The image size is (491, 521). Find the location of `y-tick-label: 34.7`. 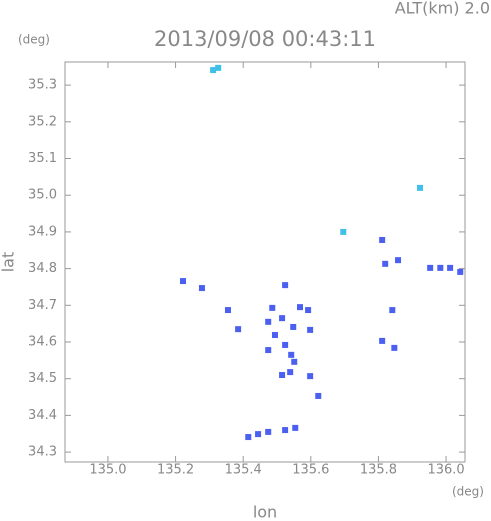

y-tick-label: 34.7 is located at coordinates (42, 305).